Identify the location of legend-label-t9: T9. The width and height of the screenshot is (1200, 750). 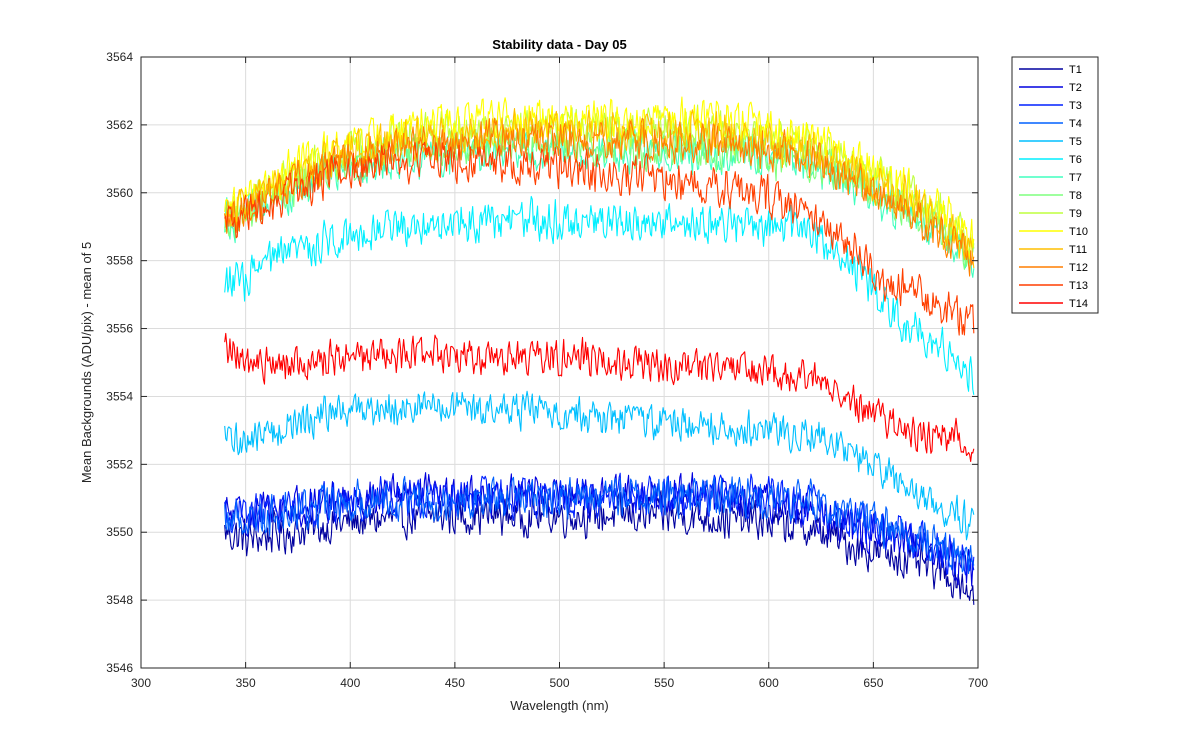
(1075, 214).